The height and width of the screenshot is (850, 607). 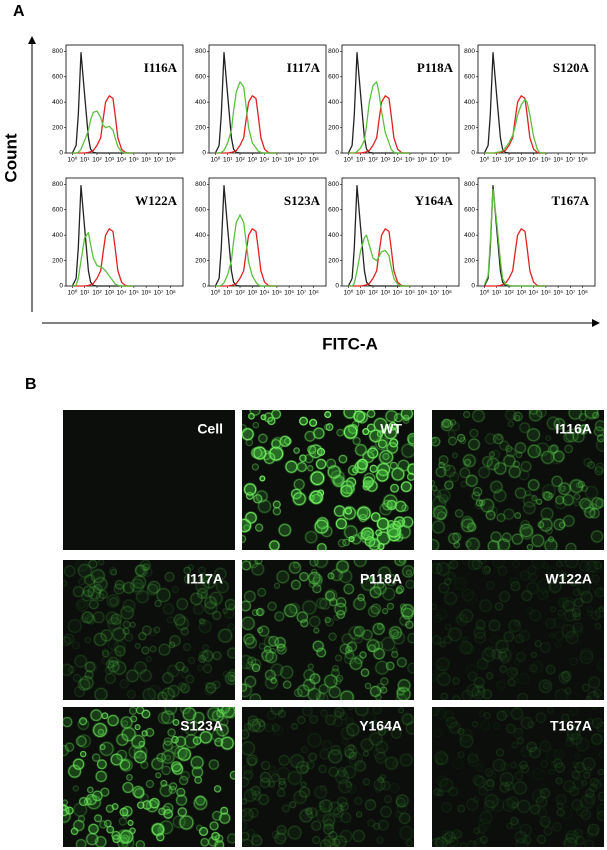 What do you see at coordinates (31, 384) in the screenshot?
I see `panel-label: B` at bounding box center [31, 384].